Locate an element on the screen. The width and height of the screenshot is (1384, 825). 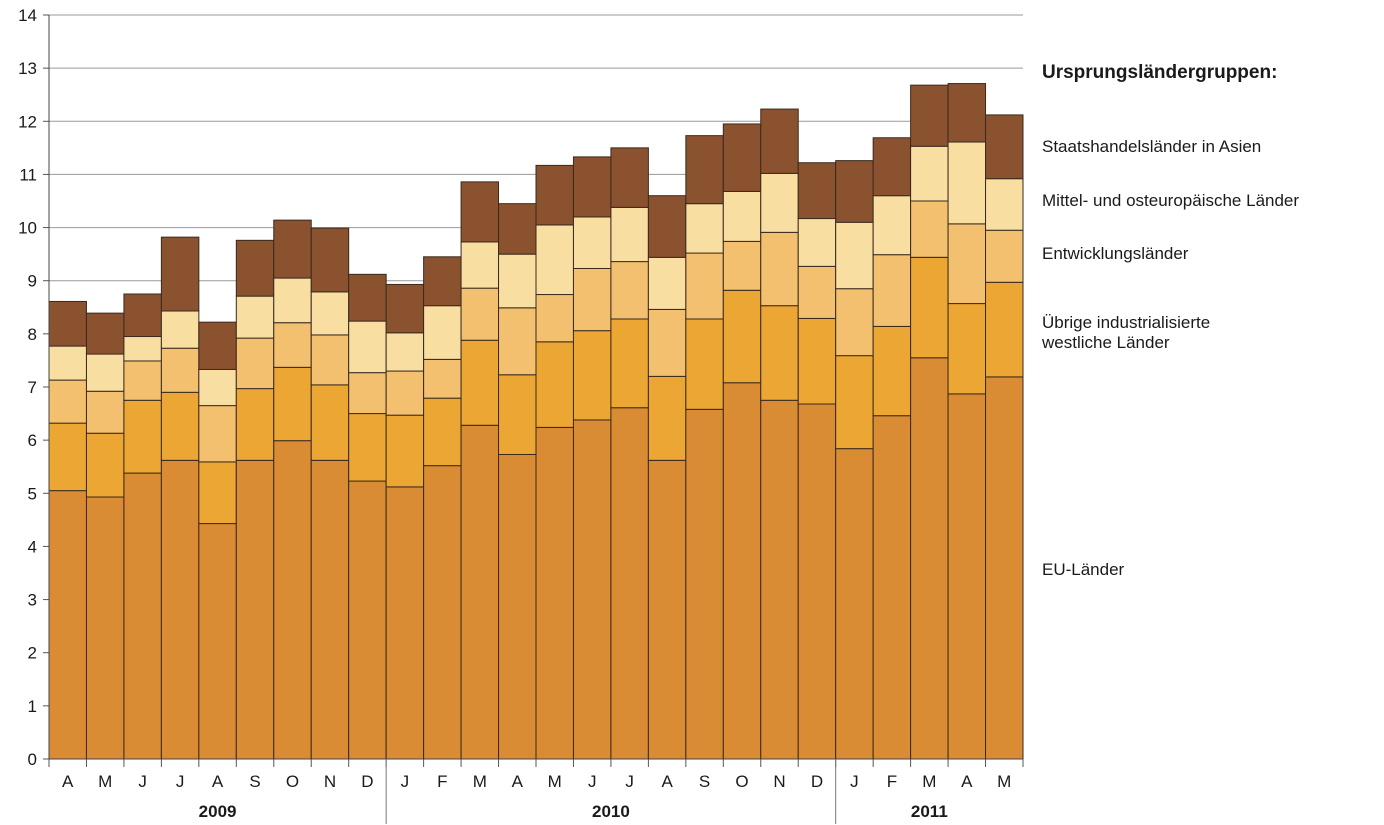
y-tick-label: 12 is located at coordinates (27, 121).